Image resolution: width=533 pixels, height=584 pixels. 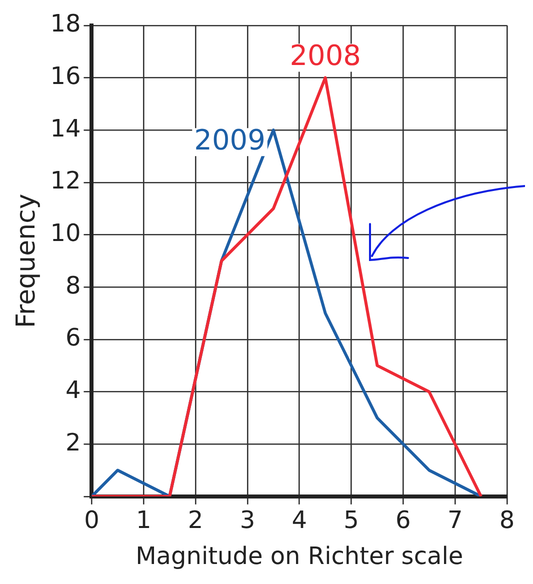 I want to click on y-tick-label: 16, so click(x=65, y=76).